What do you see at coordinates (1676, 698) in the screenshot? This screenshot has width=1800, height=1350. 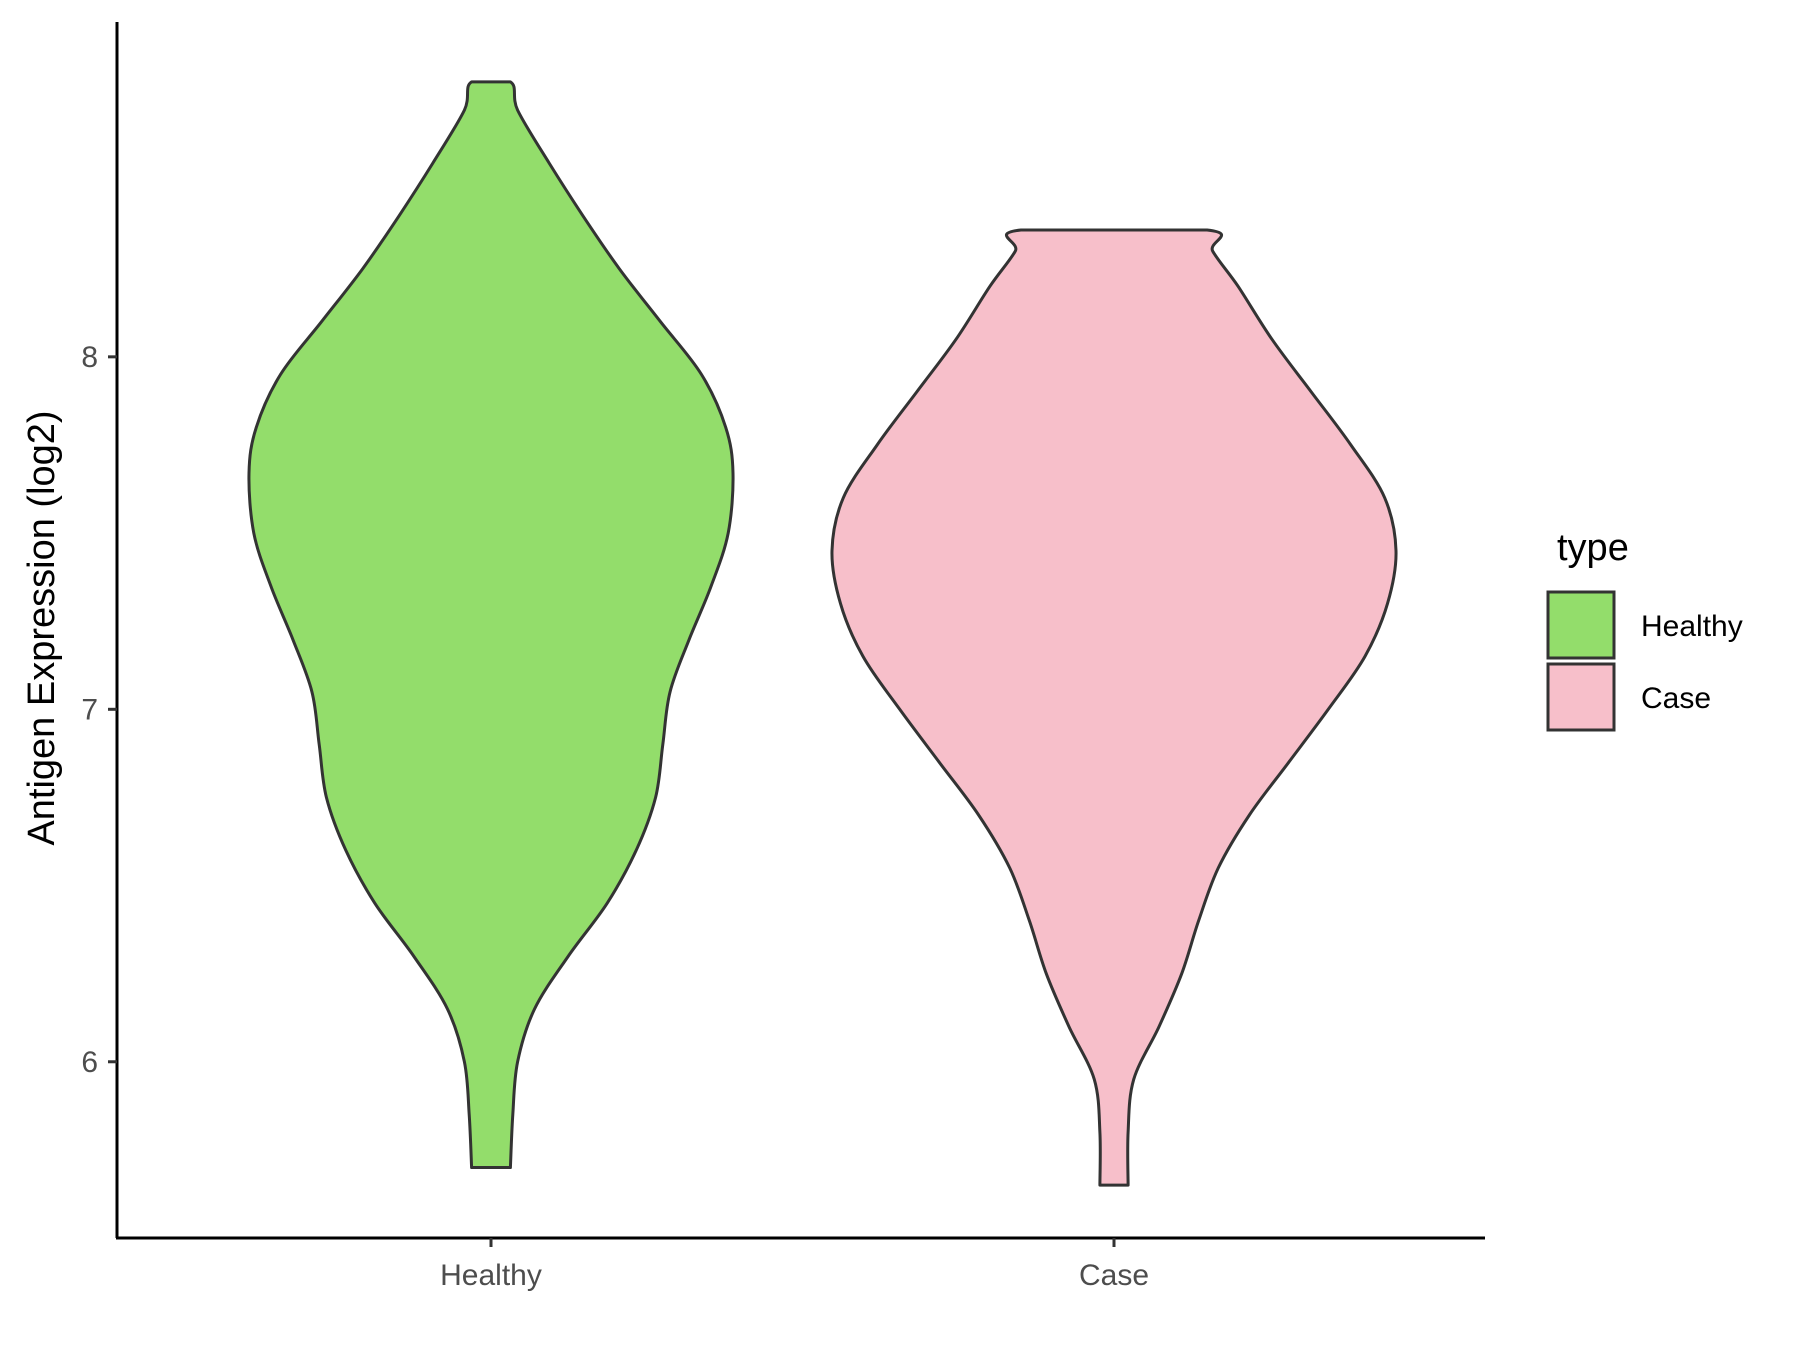 I see `legend-label-case: Case` at bounding box center [1676, 698].